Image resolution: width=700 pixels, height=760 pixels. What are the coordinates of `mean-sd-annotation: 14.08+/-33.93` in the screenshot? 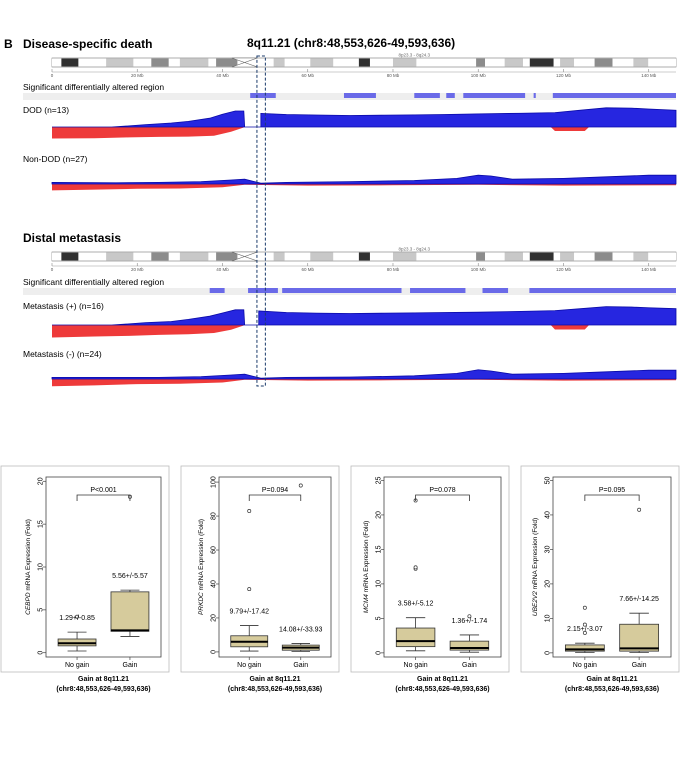 It's located at (301, 629).